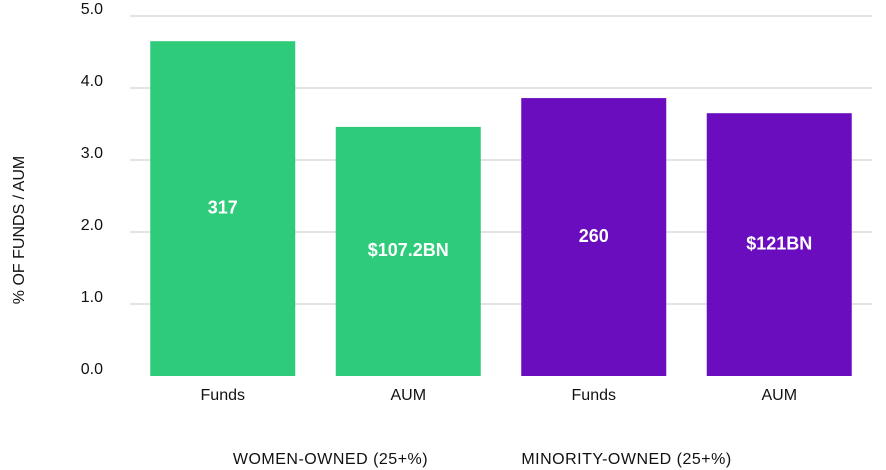 This screenshot has width=886, height=470. I want to click on y-tick-label: 0.0, so click(92, 369).